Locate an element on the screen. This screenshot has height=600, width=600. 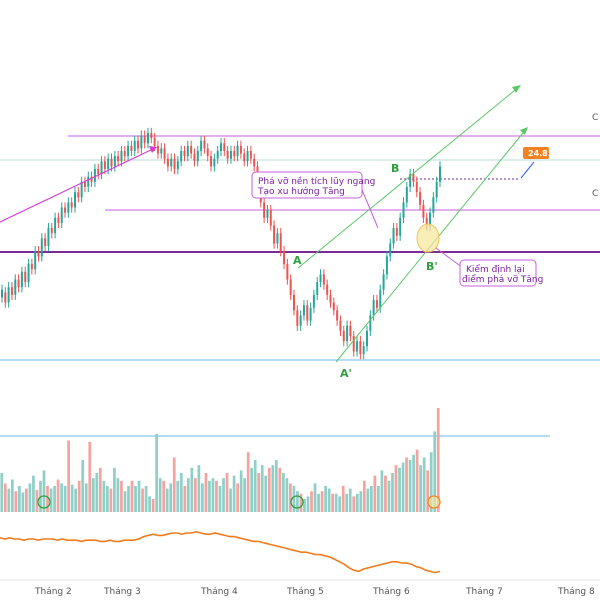
channel-lower-arrow is located at coordinates (524, 131).